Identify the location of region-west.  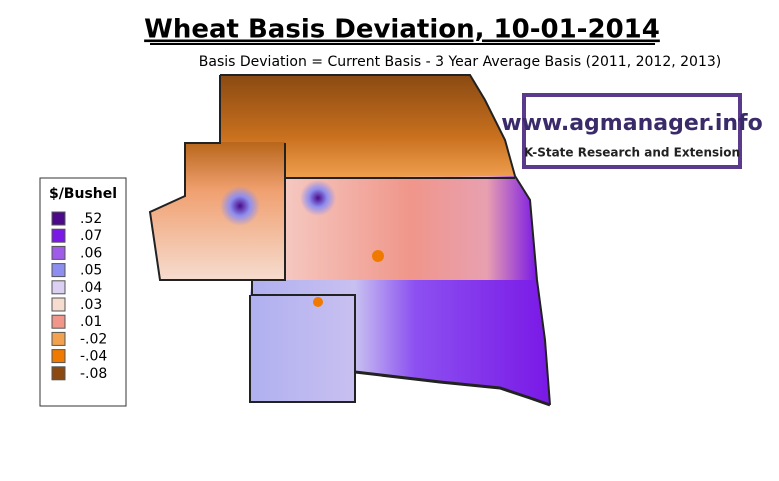
(217, 211).